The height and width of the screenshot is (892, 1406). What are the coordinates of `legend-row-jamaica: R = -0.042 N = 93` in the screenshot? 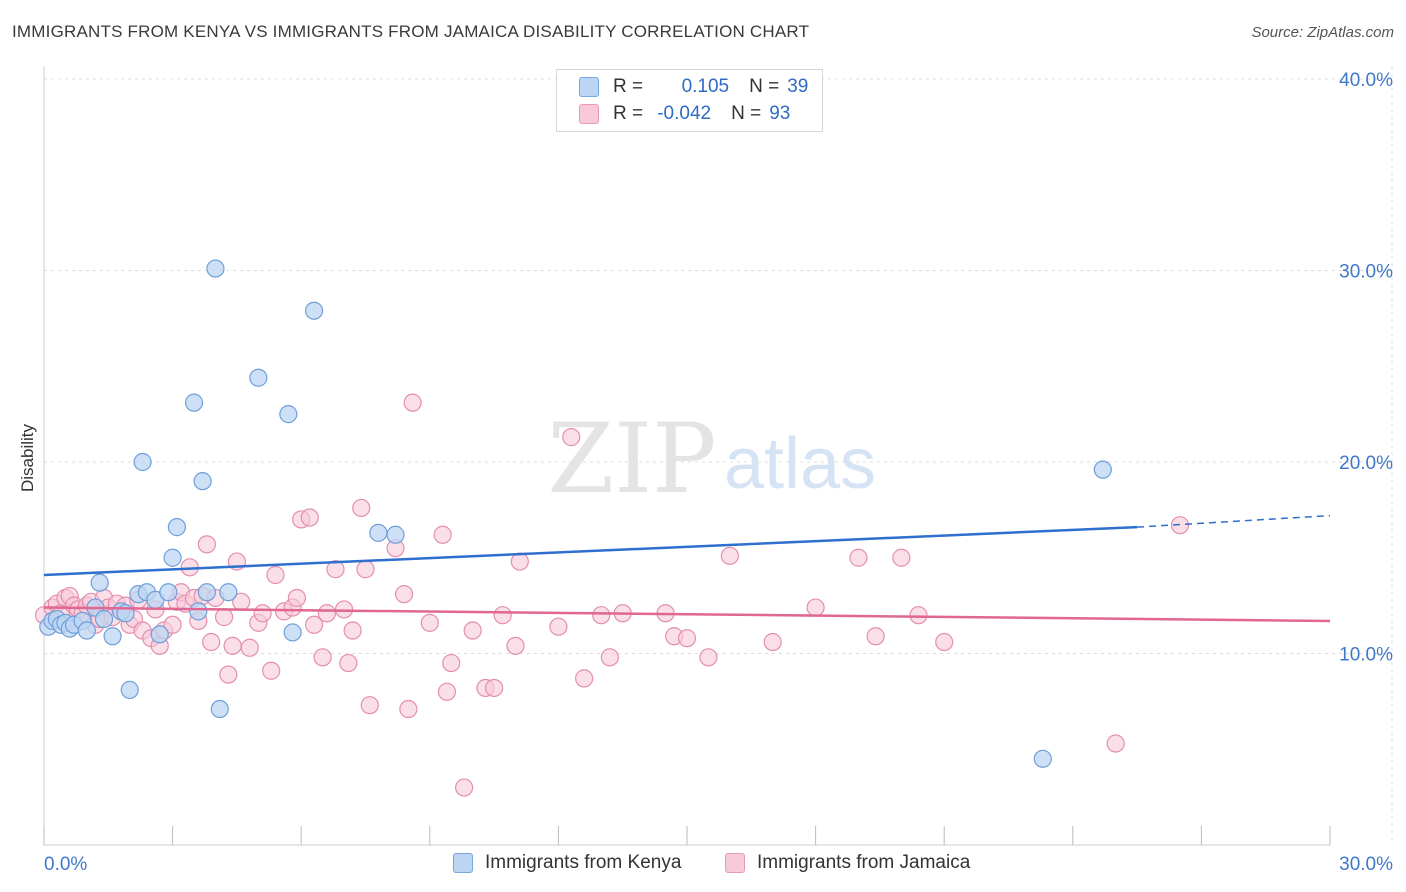 It's located at (684, 114).